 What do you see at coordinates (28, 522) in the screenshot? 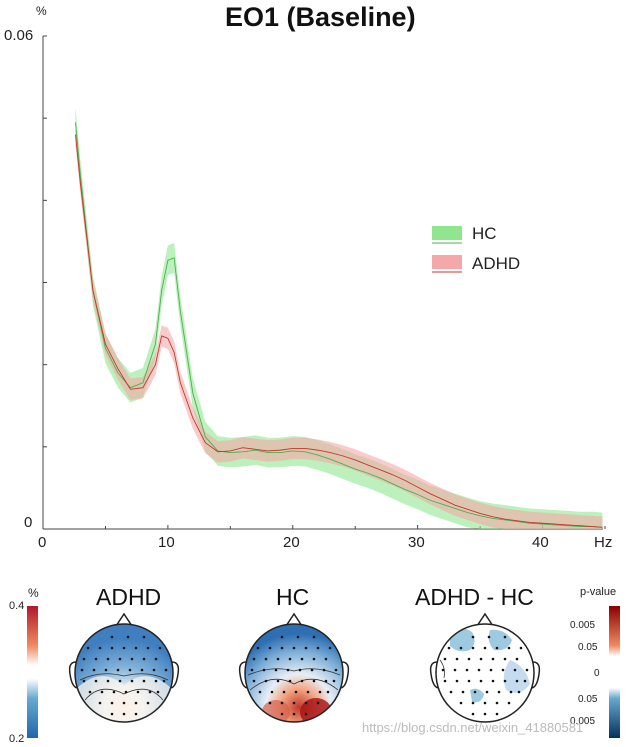
I see `y-tick-zero: 0` at bounding box center [28, 522].